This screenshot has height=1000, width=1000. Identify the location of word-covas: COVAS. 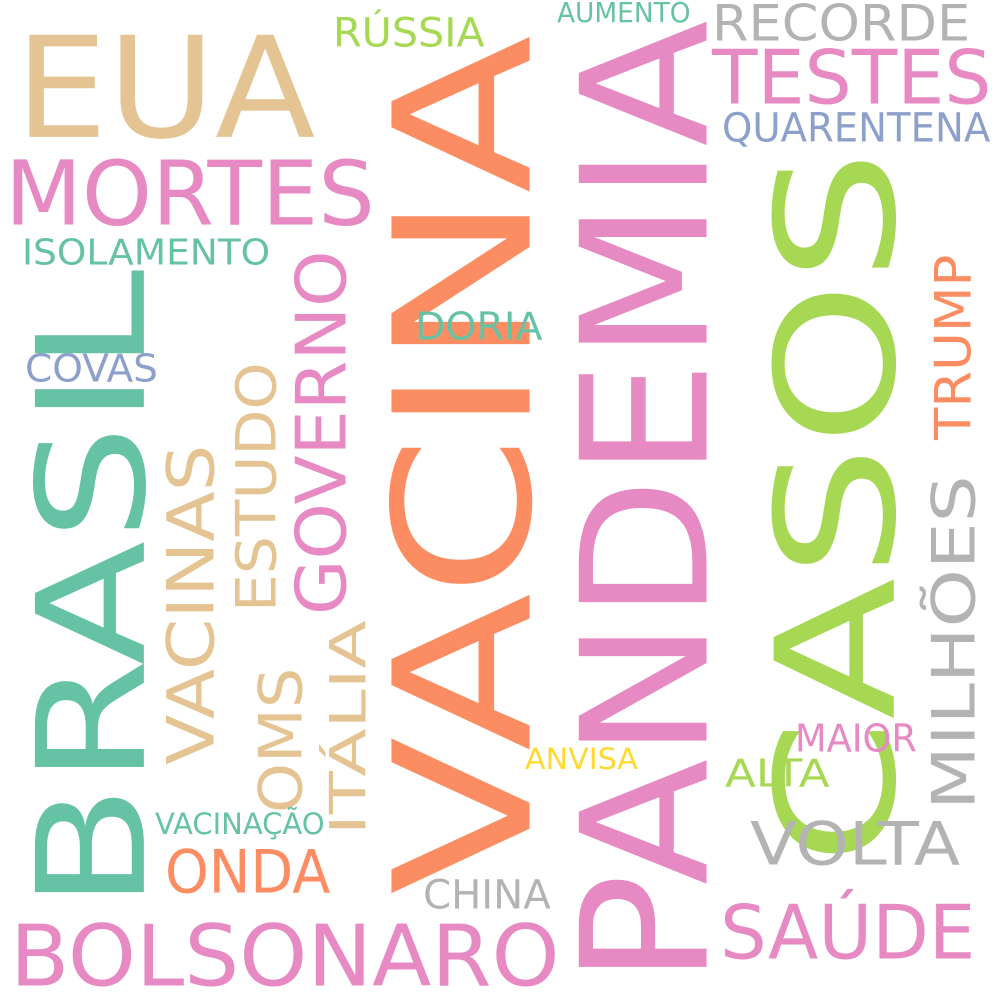
(91, 369).